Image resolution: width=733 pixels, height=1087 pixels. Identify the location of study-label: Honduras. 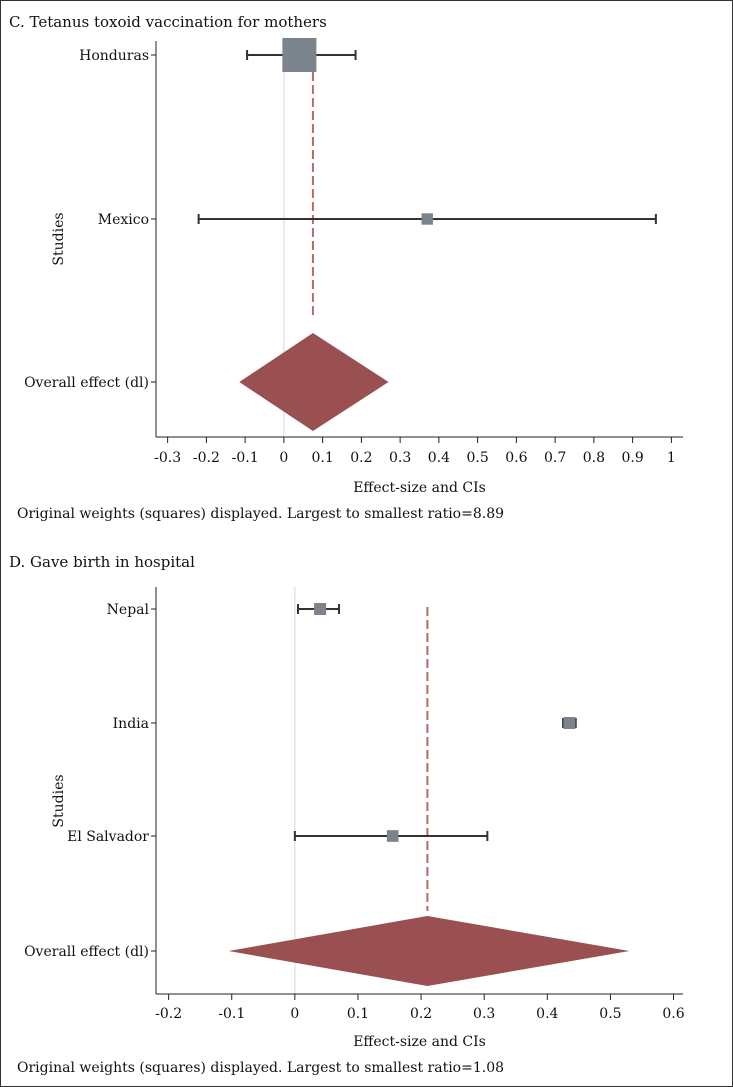
(114, 56).